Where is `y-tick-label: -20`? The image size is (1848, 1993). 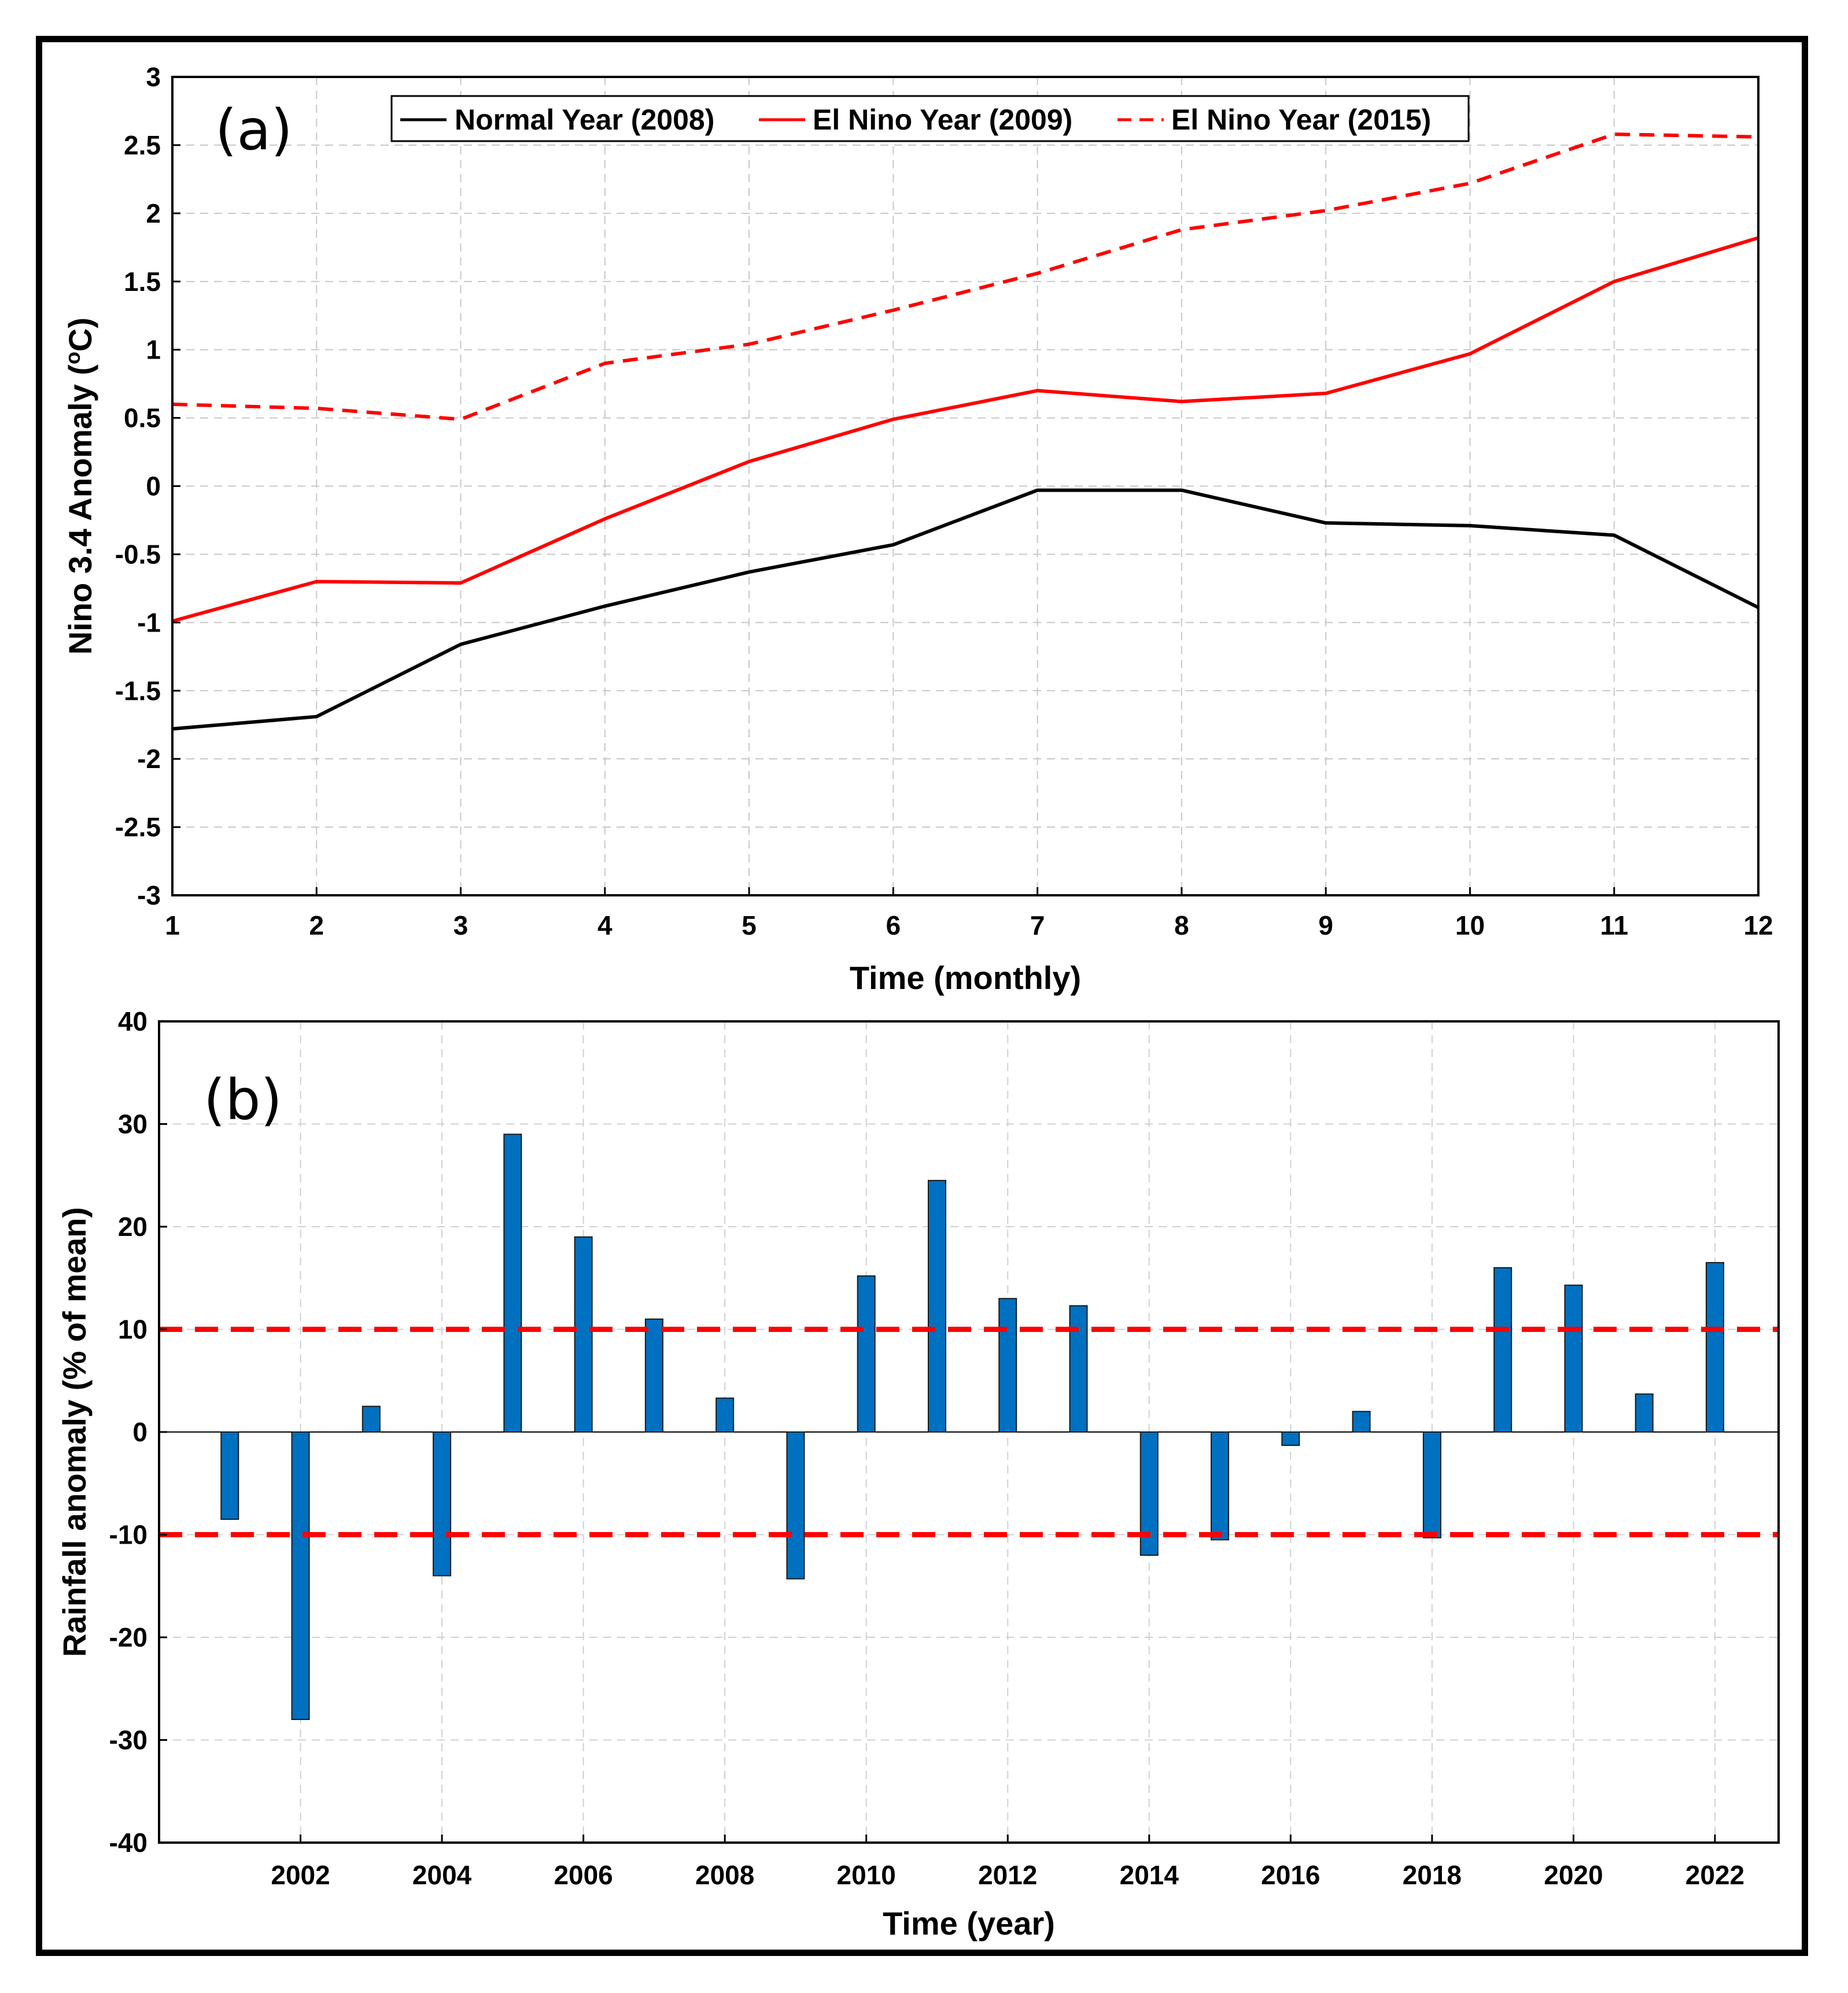 y-tick-label: -20 is located at coordinates (128, 1637).